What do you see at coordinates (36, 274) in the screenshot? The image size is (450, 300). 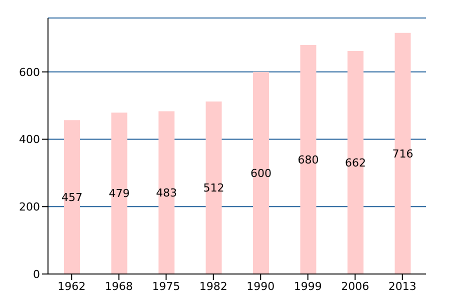 I see `y-tick-label: 0` at bounding box center [36, 274].